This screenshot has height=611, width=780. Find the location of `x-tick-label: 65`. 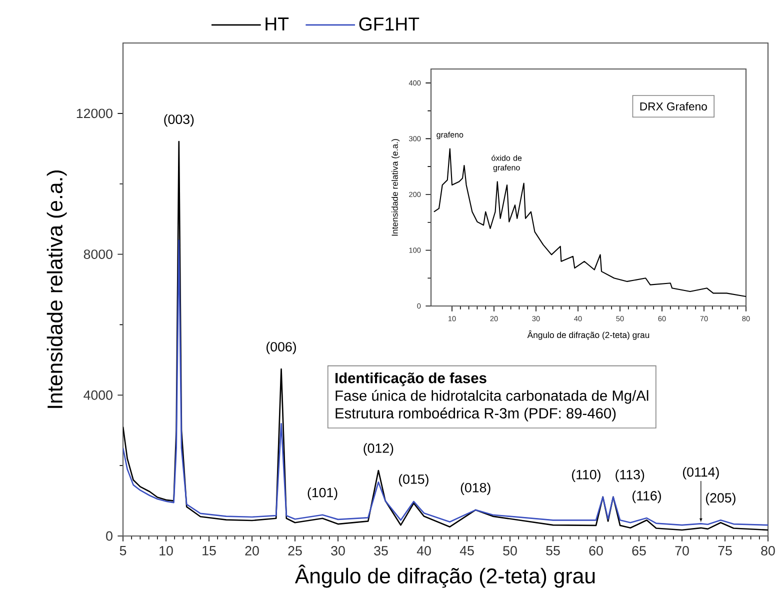

x-tick-label: 65 is located at coordinates (639, 551).